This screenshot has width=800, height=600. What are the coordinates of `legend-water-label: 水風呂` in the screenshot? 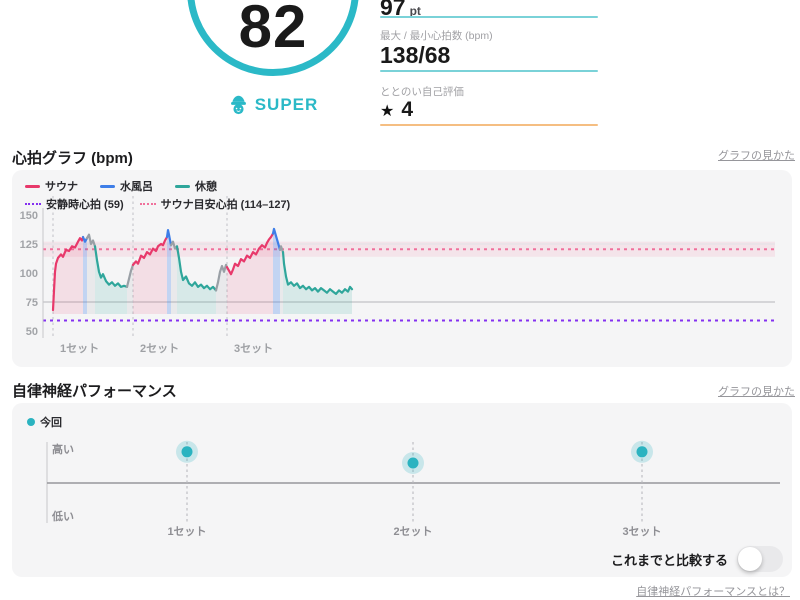 It's located at (136, 187).